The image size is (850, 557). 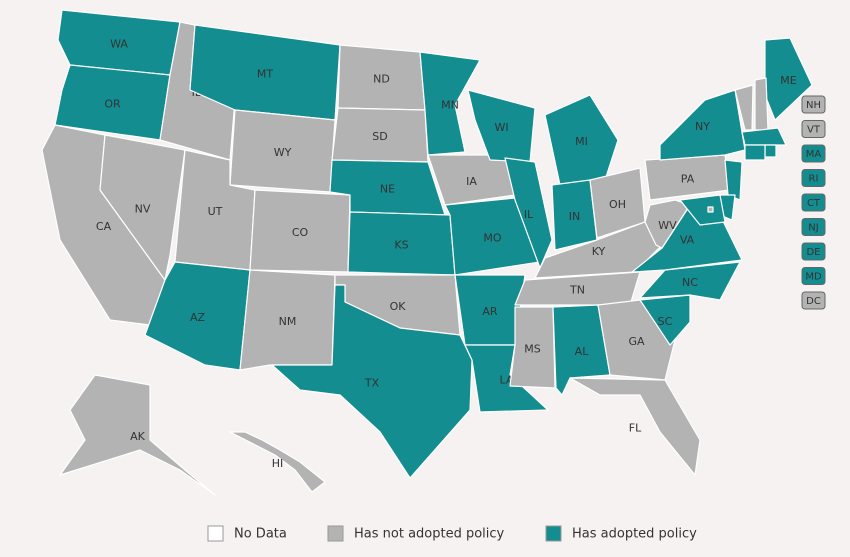 I want to click on state-label: AR, so click(x=490, y=311).